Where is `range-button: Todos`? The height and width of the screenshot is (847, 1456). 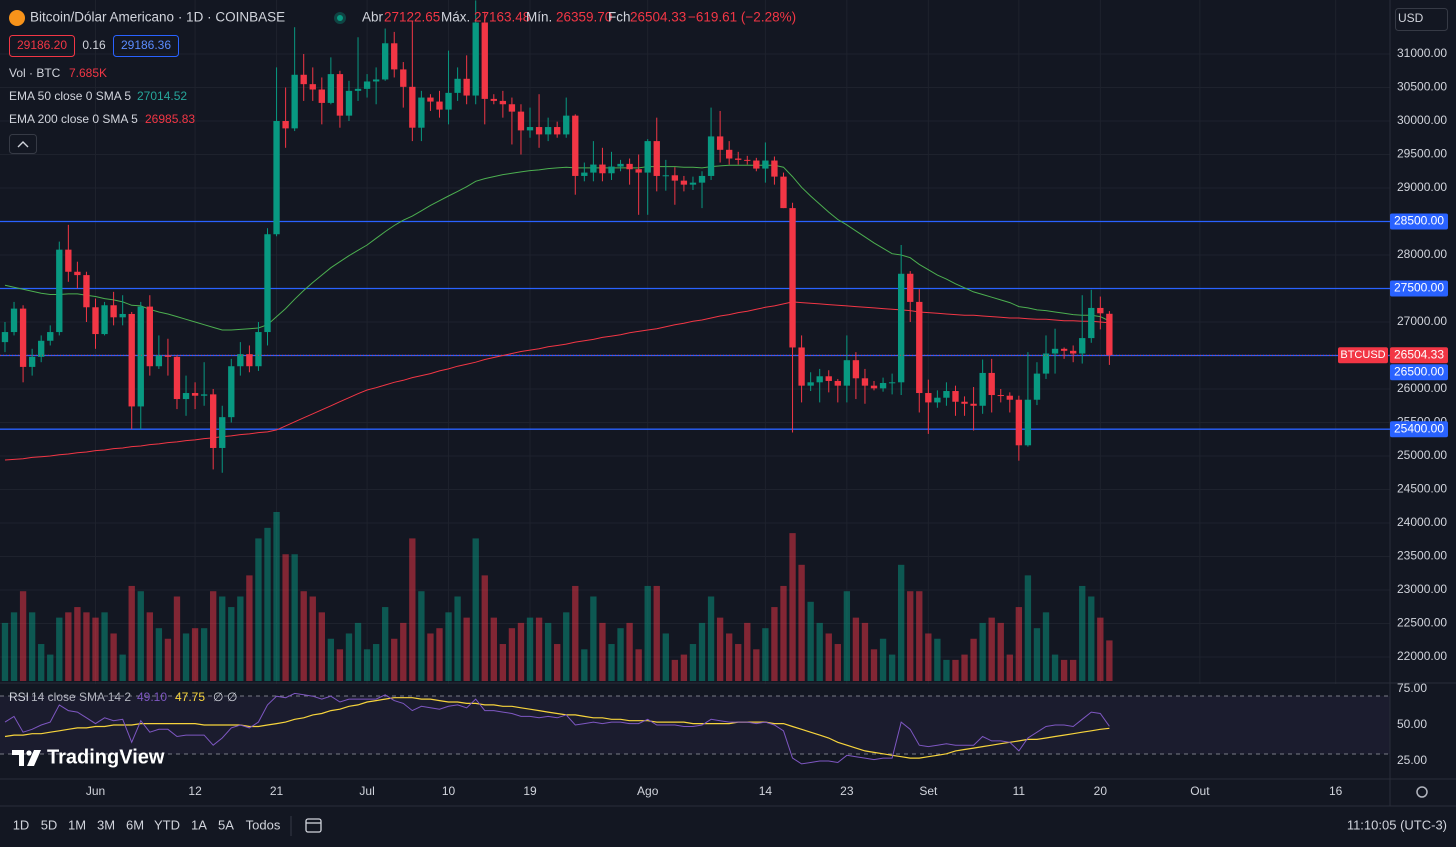
range-button: Todos is located at coordinates (263, 824).